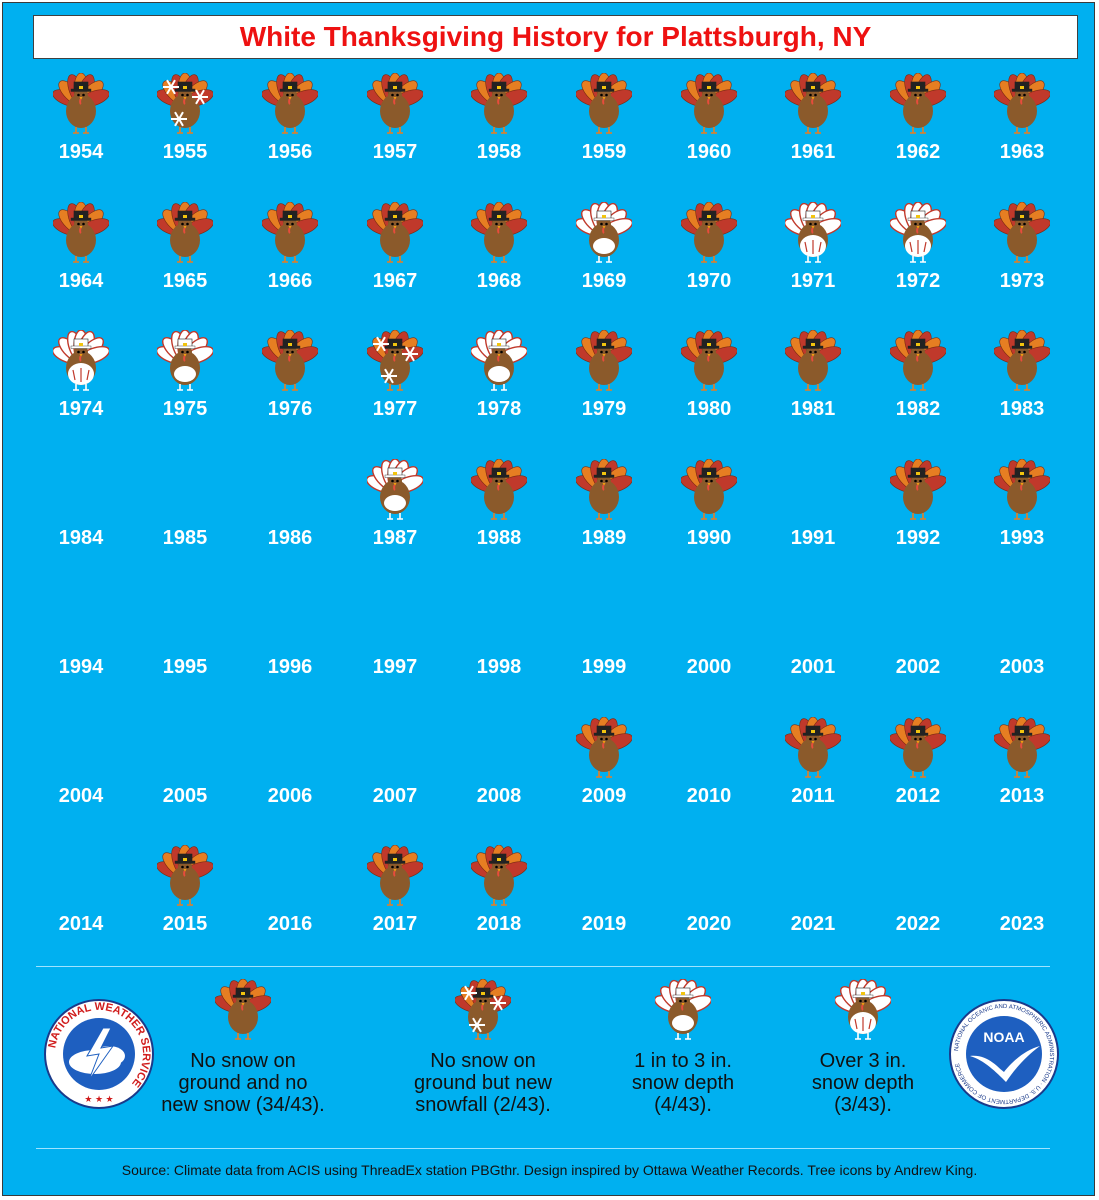  Describe the element at coordinates (99, 1054) in the screenshot. I see `nws-logo: NATIONAL WEATHER SERVICE ★ ★ ★` at that location.